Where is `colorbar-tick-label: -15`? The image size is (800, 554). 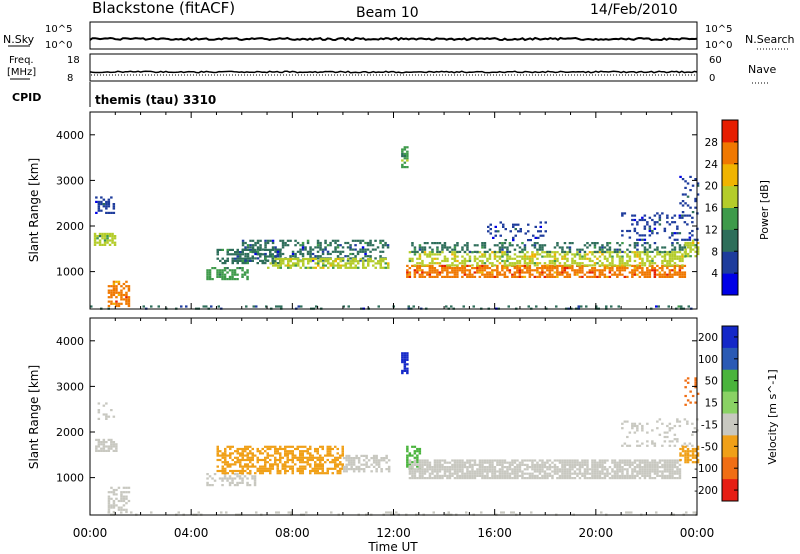
colorbar-tick-label: -15 is located at coordinates (709, 425).